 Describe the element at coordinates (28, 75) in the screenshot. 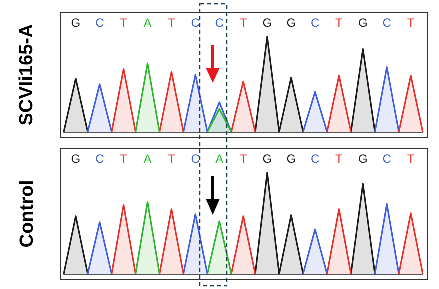

I see `y-axis-title: SCVIi165-A` at that location.